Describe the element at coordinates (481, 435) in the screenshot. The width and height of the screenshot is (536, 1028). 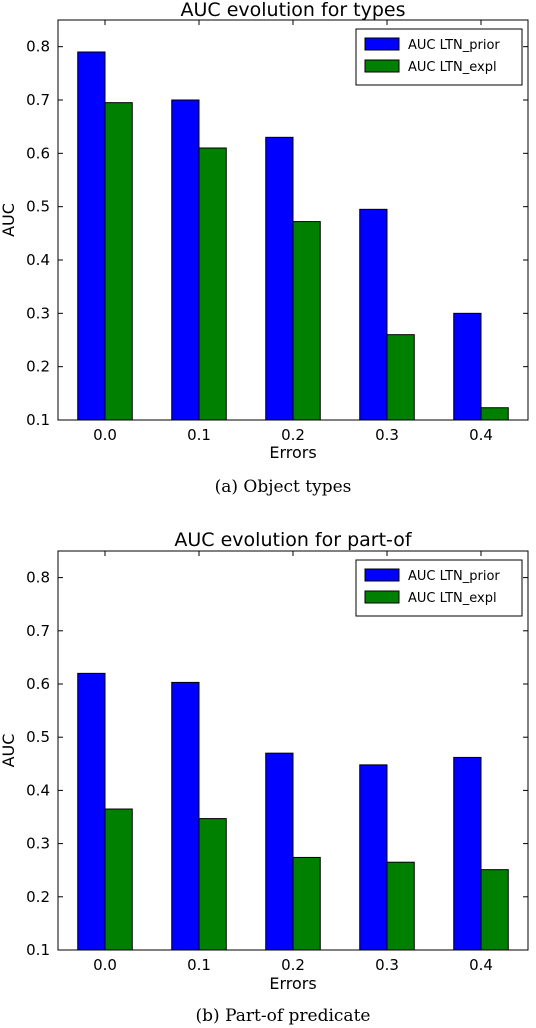
I see `chart1-xtick-label-4: 0.4` at that location.